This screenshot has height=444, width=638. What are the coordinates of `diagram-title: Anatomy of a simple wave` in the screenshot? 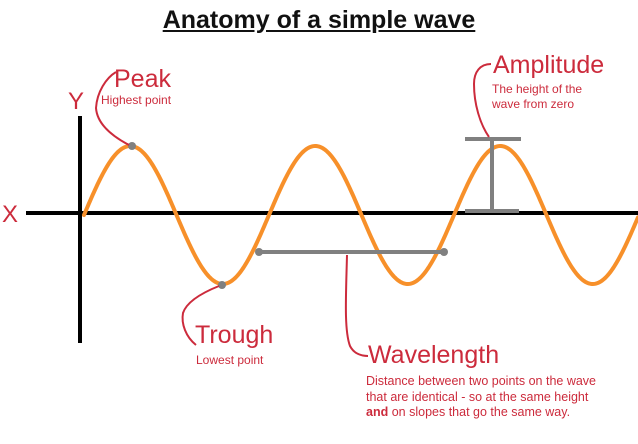 It's located at (319, 20).